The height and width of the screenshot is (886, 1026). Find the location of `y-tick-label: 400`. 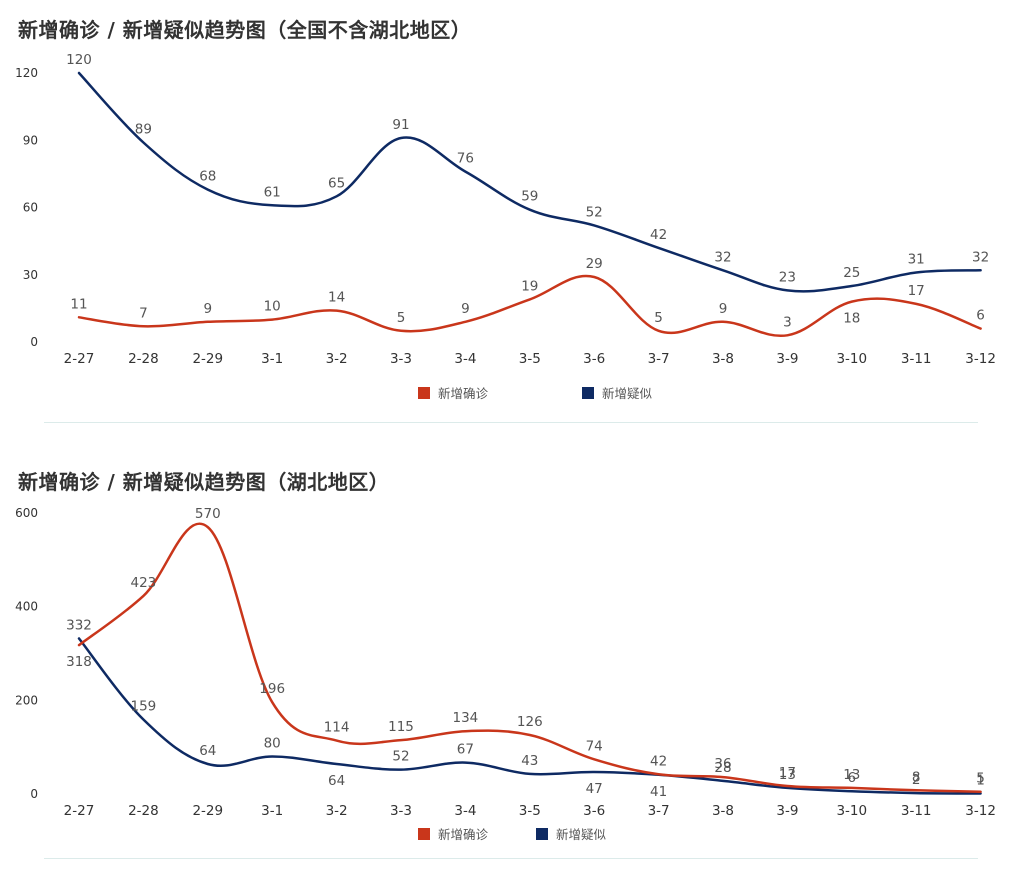

y-tick-label: 400 is located at coordinates (26, 607).